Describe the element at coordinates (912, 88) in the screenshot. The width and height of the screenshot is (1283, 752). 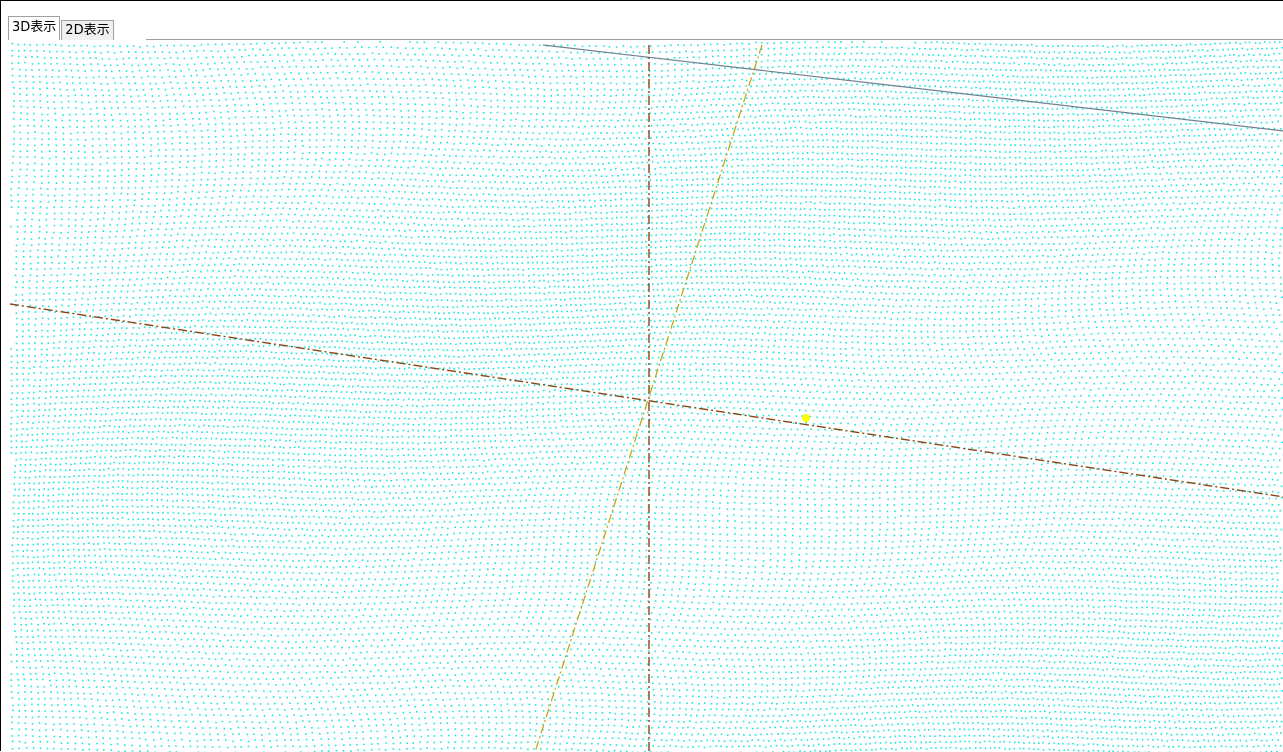
I see `boundary-line` at that location.